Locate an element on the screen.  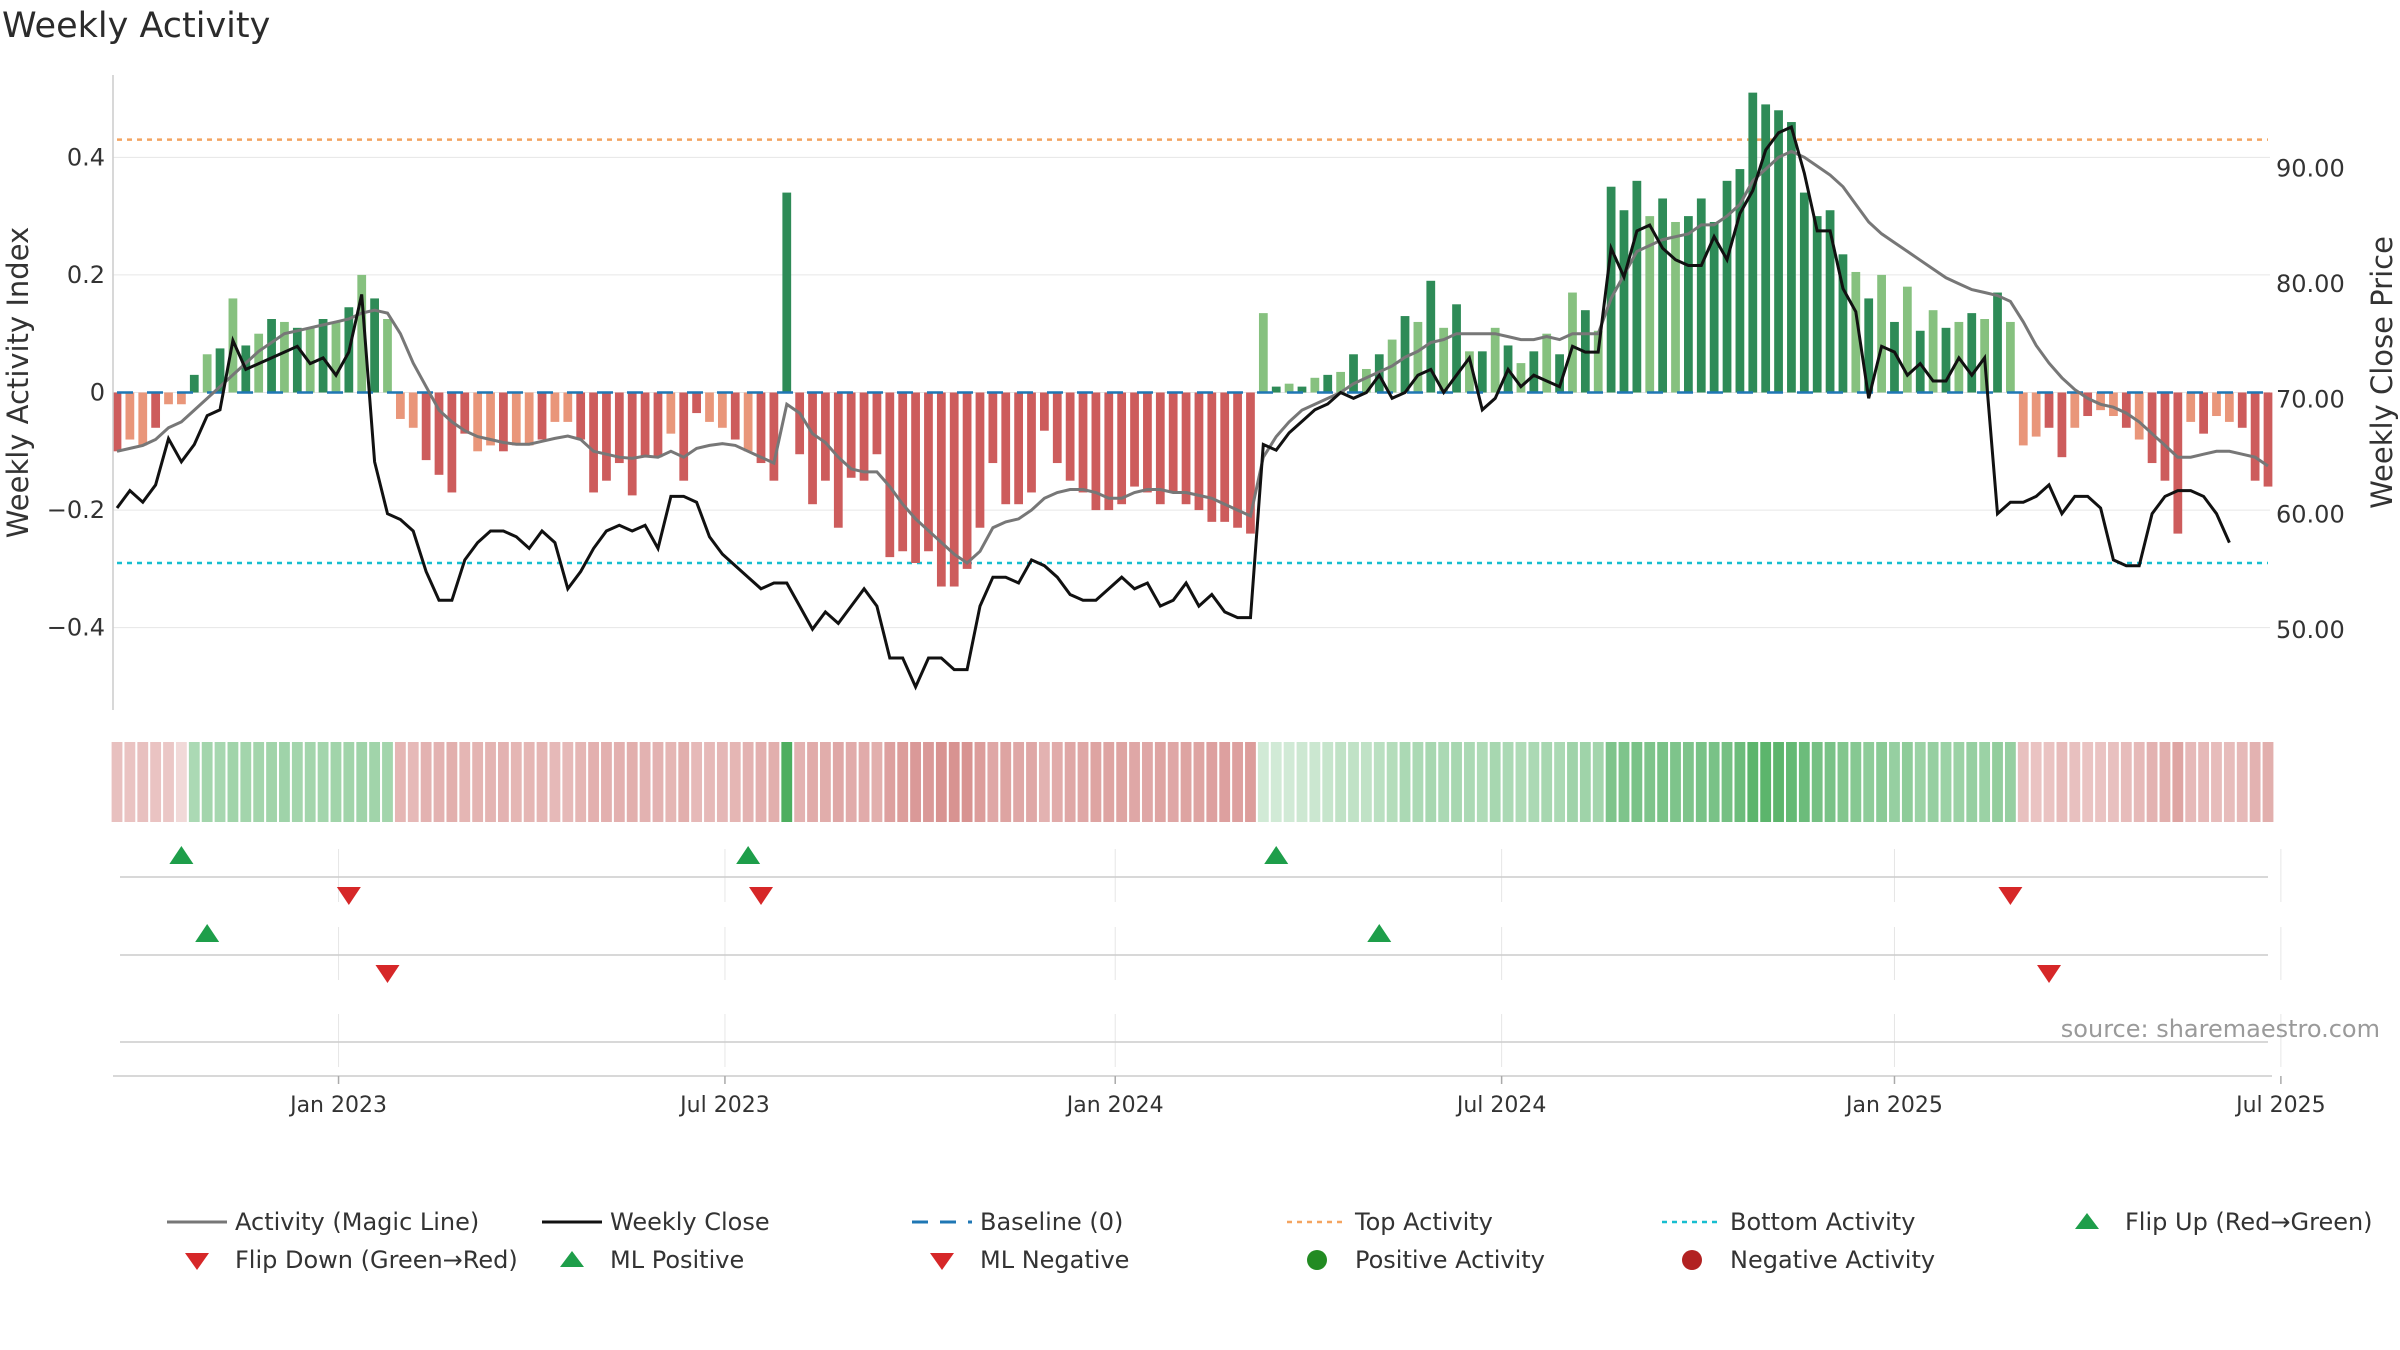
legend-item: Flip Up (Red→Green) is located at coordinates (2214, 1222).